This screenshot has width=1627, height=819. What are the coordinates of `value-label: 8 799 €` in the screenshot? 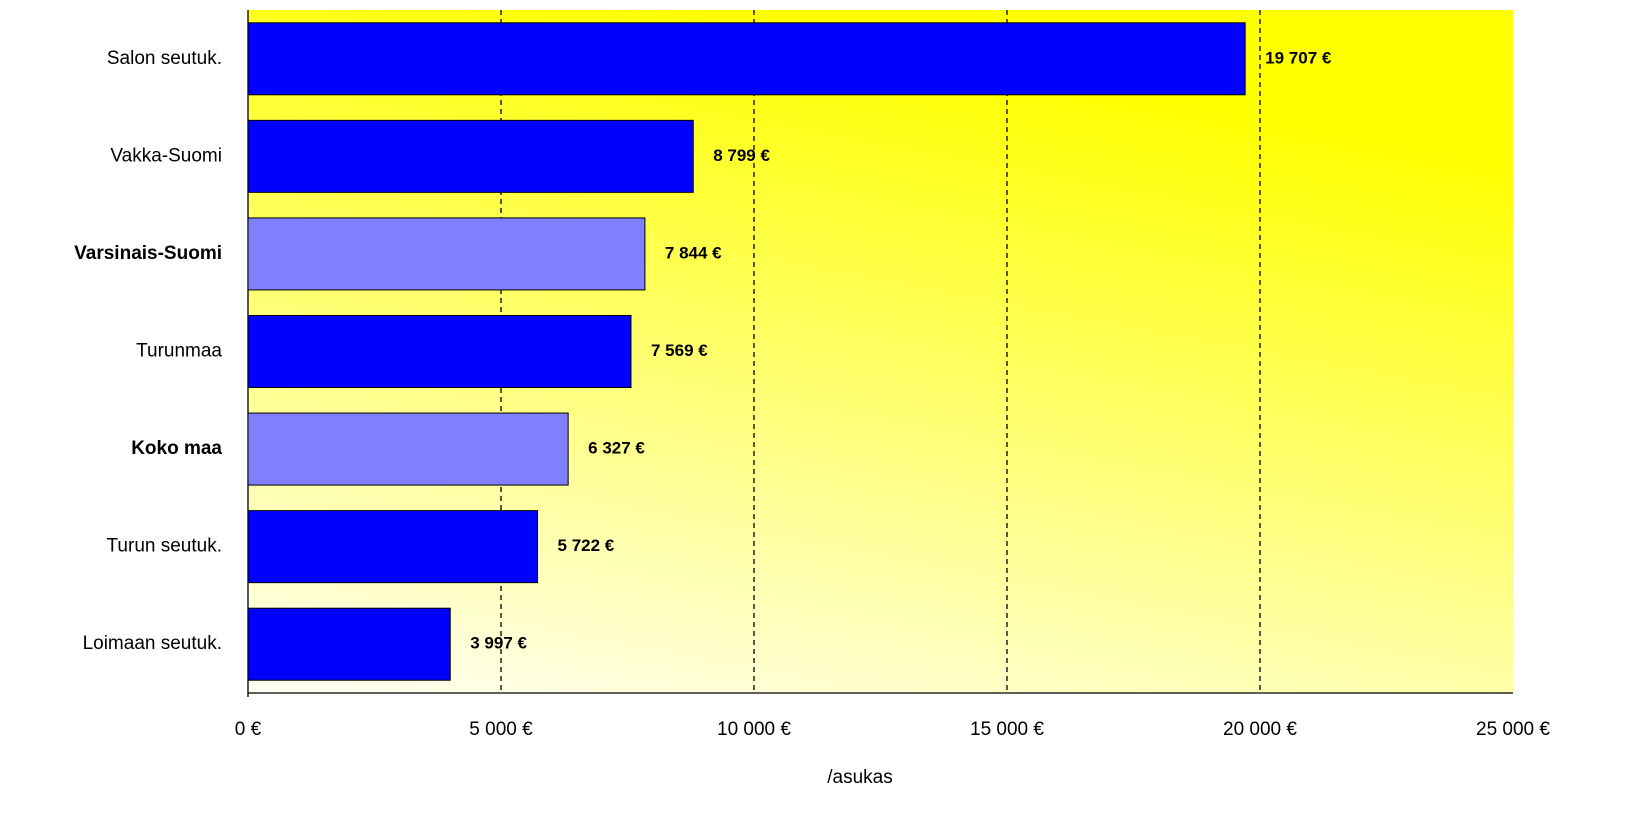 It's located at (741, 155).